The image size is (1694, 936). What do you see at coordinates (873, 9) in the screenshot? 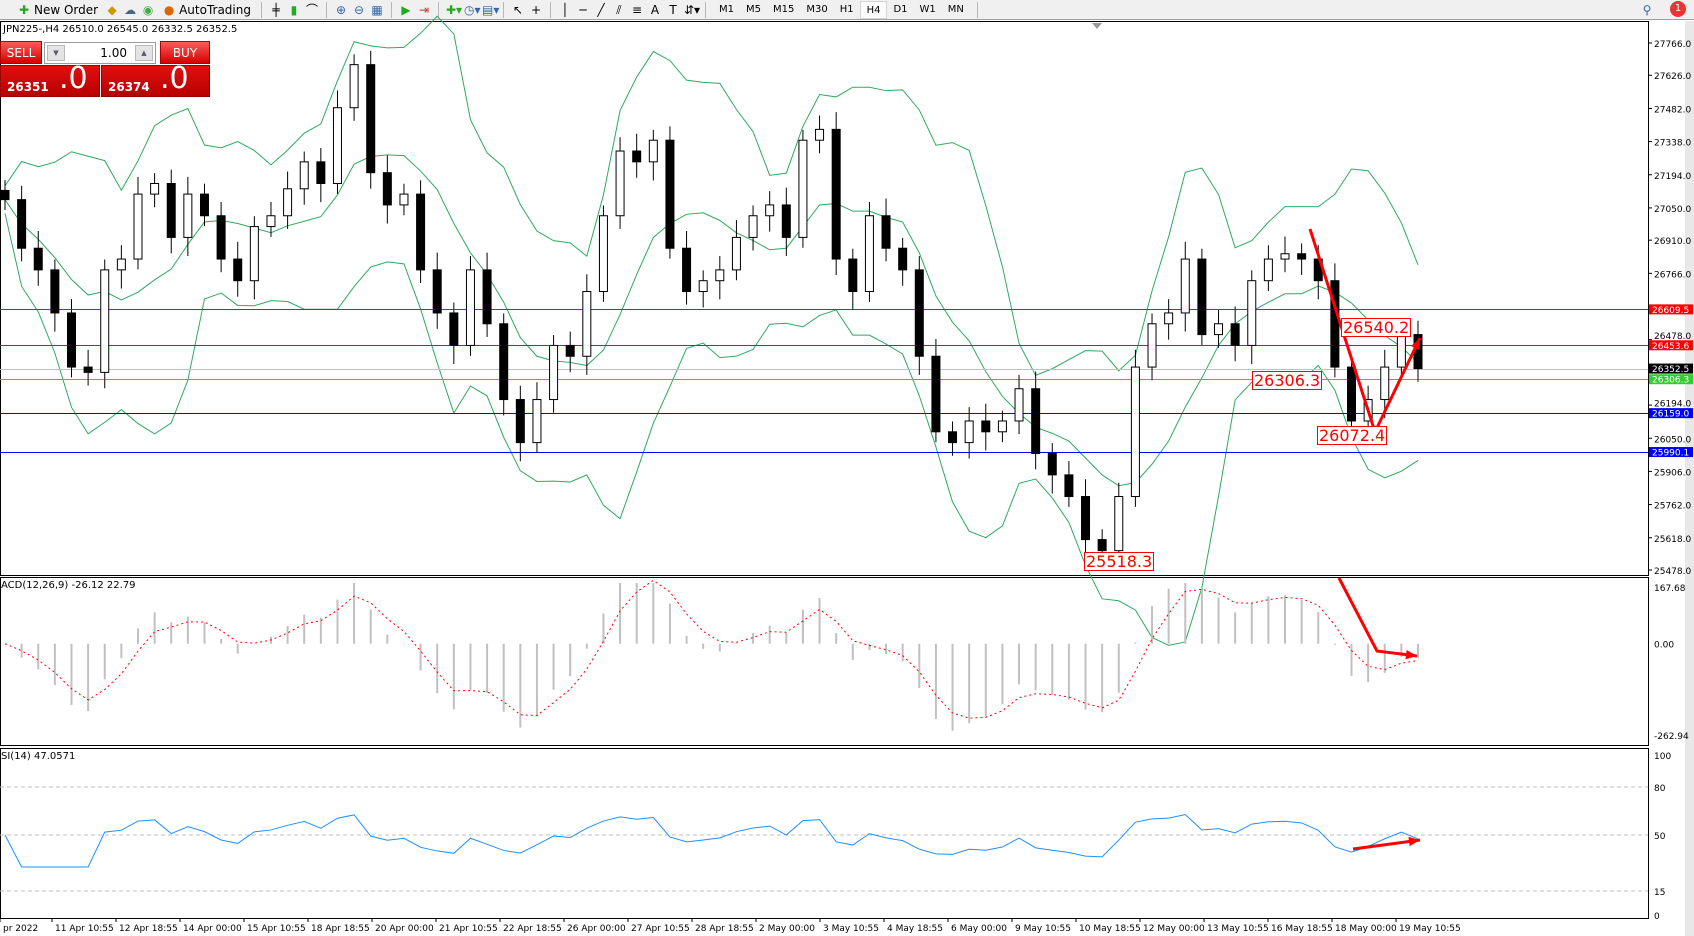
I see `timeframe-h4: H4` at bounding box center [873, 9].